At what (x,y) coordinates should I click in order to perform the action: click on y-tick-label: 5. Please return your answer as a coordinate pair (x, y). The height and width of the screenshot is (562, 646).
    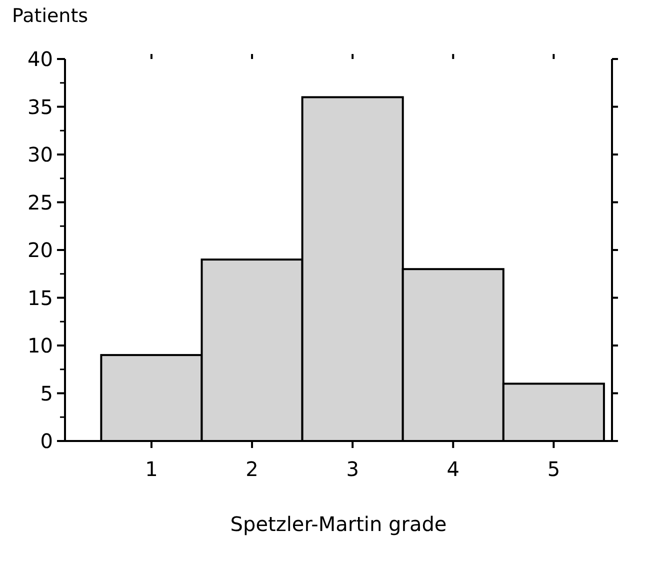
    Looking at the image, I should click on (46, 393).